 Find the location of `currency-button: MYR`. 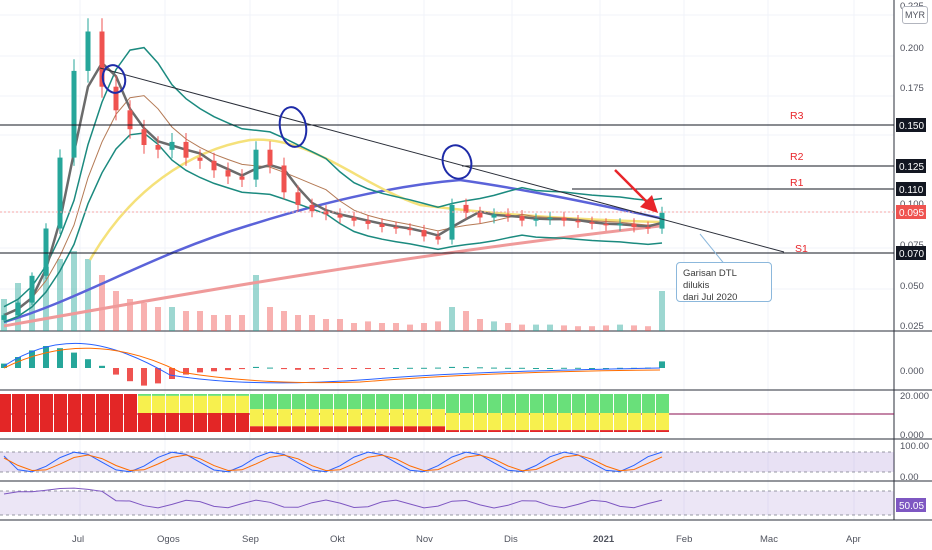

currency-button: MYR is located at coordinates (915, 15).